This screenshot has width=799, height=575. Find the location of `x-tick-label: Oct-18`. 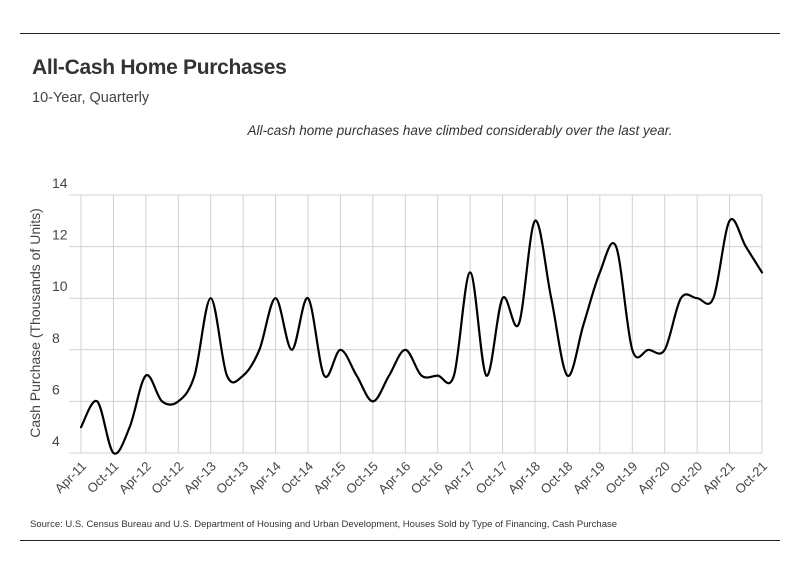

x-tick-label: Oct-18 is located at coordinates (556, 478).